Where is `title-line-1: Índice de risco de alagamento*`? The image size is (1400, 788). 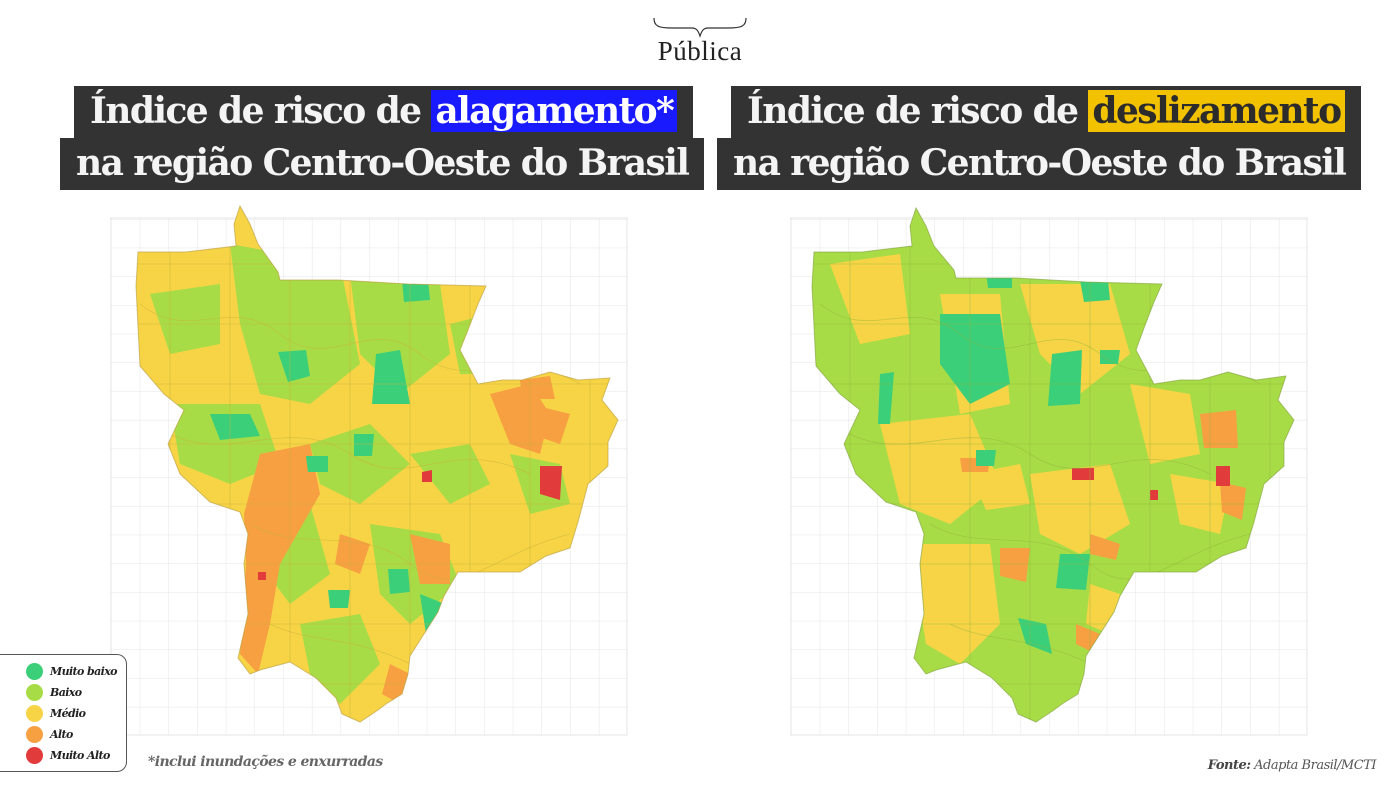 title-line-1: Índice de risco de alagamento* is located at coordinates (384, 112).